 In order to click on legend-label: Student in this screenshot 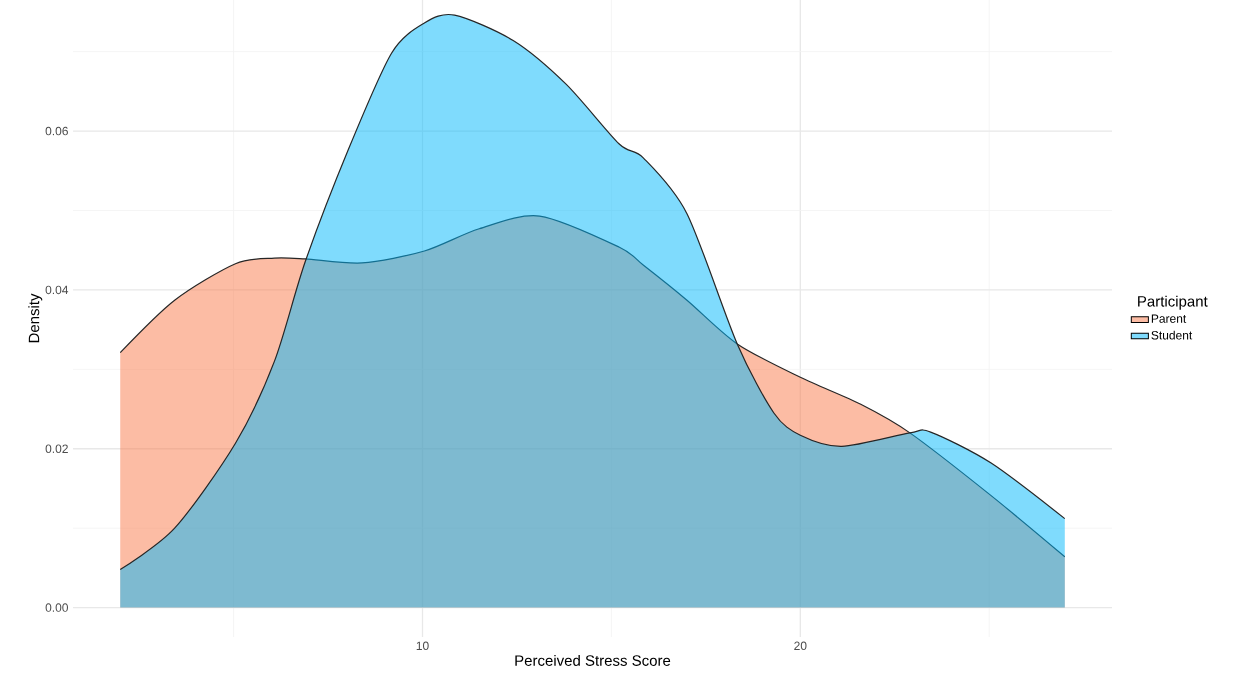, I will do `click(1172, 335)`.